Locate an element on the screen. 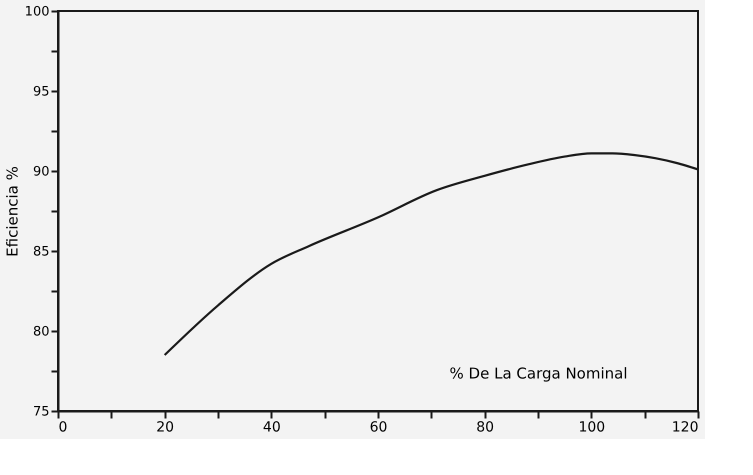 The height and width of the screenshot is (475, 753). x-axis-title: % De La Carga Nominal is located at coordinates (539, 373).